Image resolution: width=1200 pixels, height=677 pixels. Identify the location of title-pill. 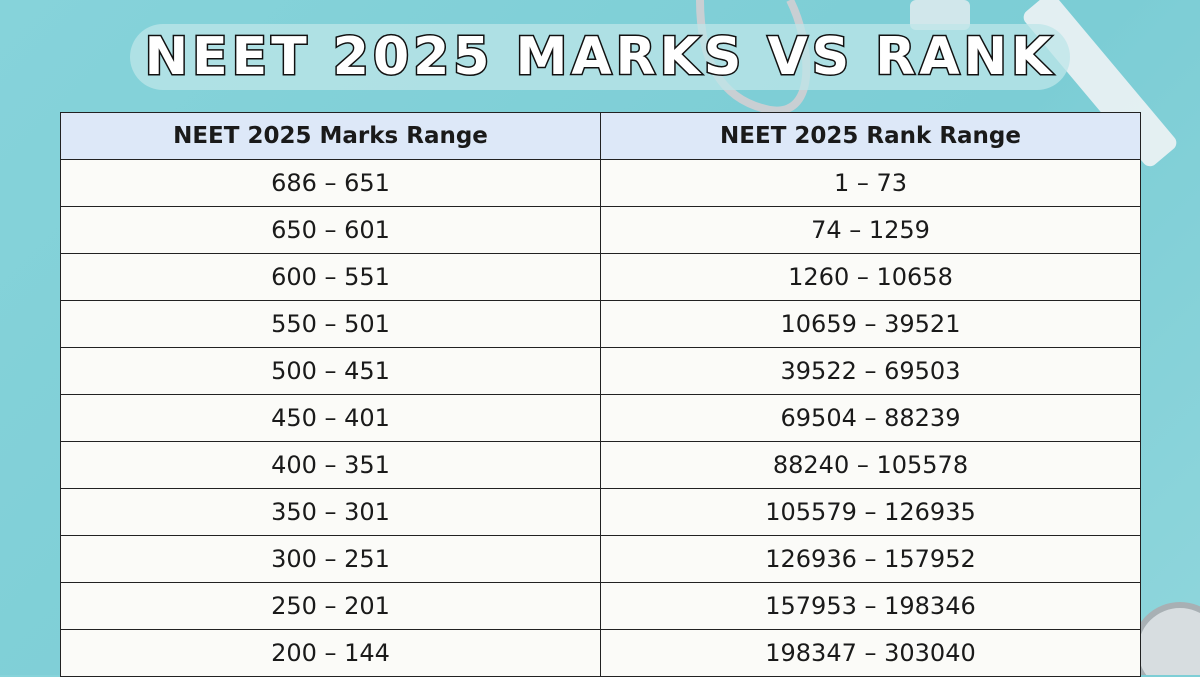
(600, 57).